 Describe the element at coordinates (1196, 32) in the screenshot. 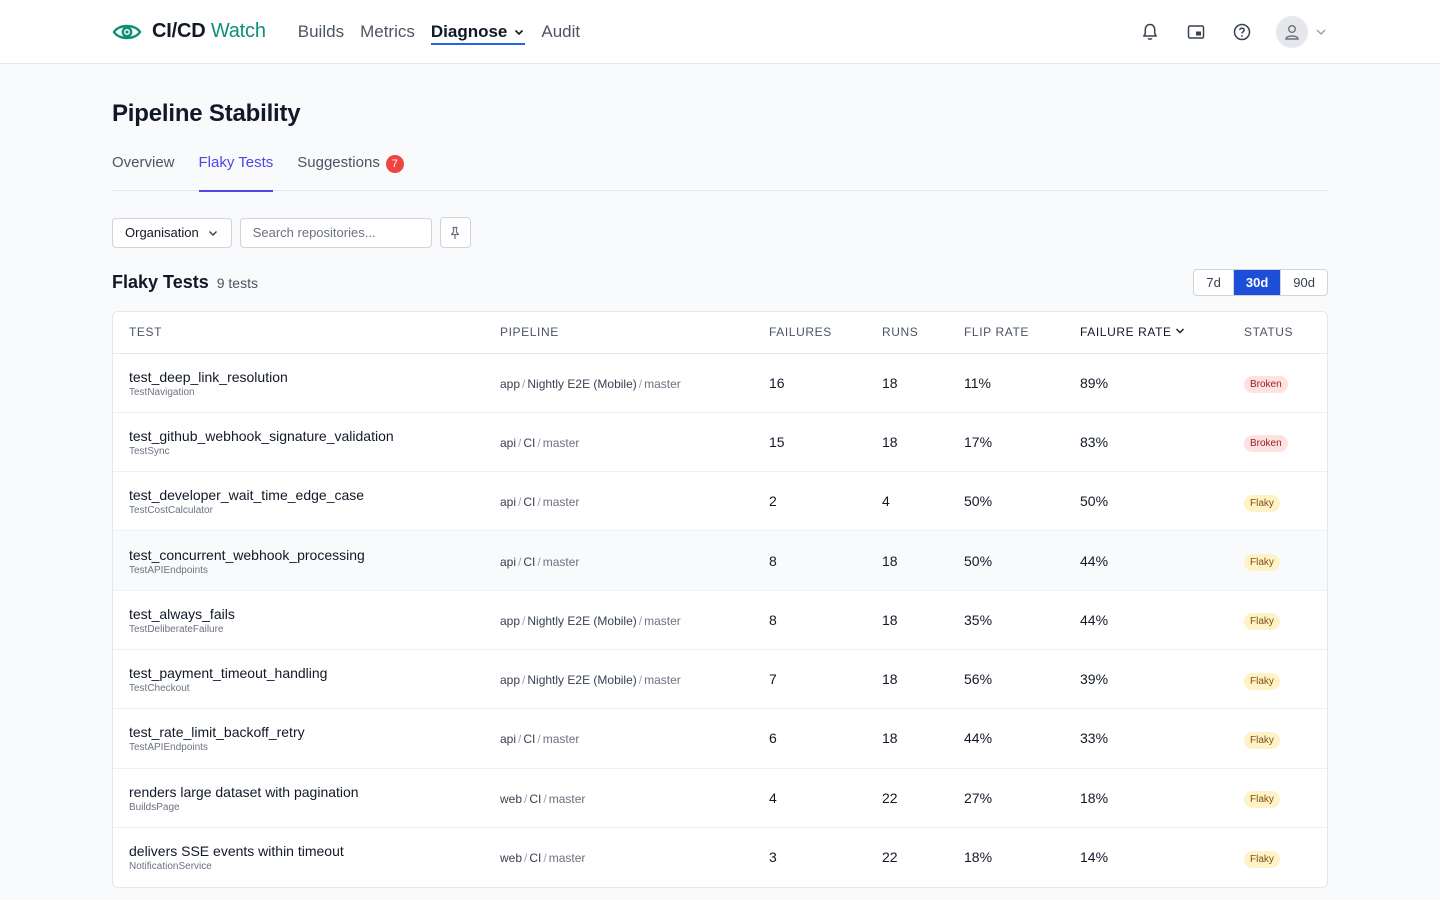

I see `picture-in-picture-icon` at that location.